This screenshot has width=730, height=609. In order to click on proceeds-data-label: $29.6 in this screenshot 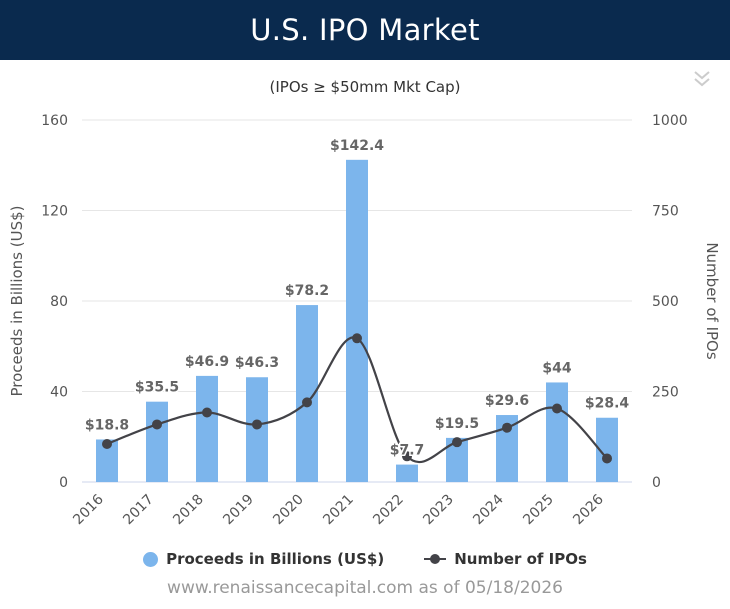, I will do `click(507, 401)`.